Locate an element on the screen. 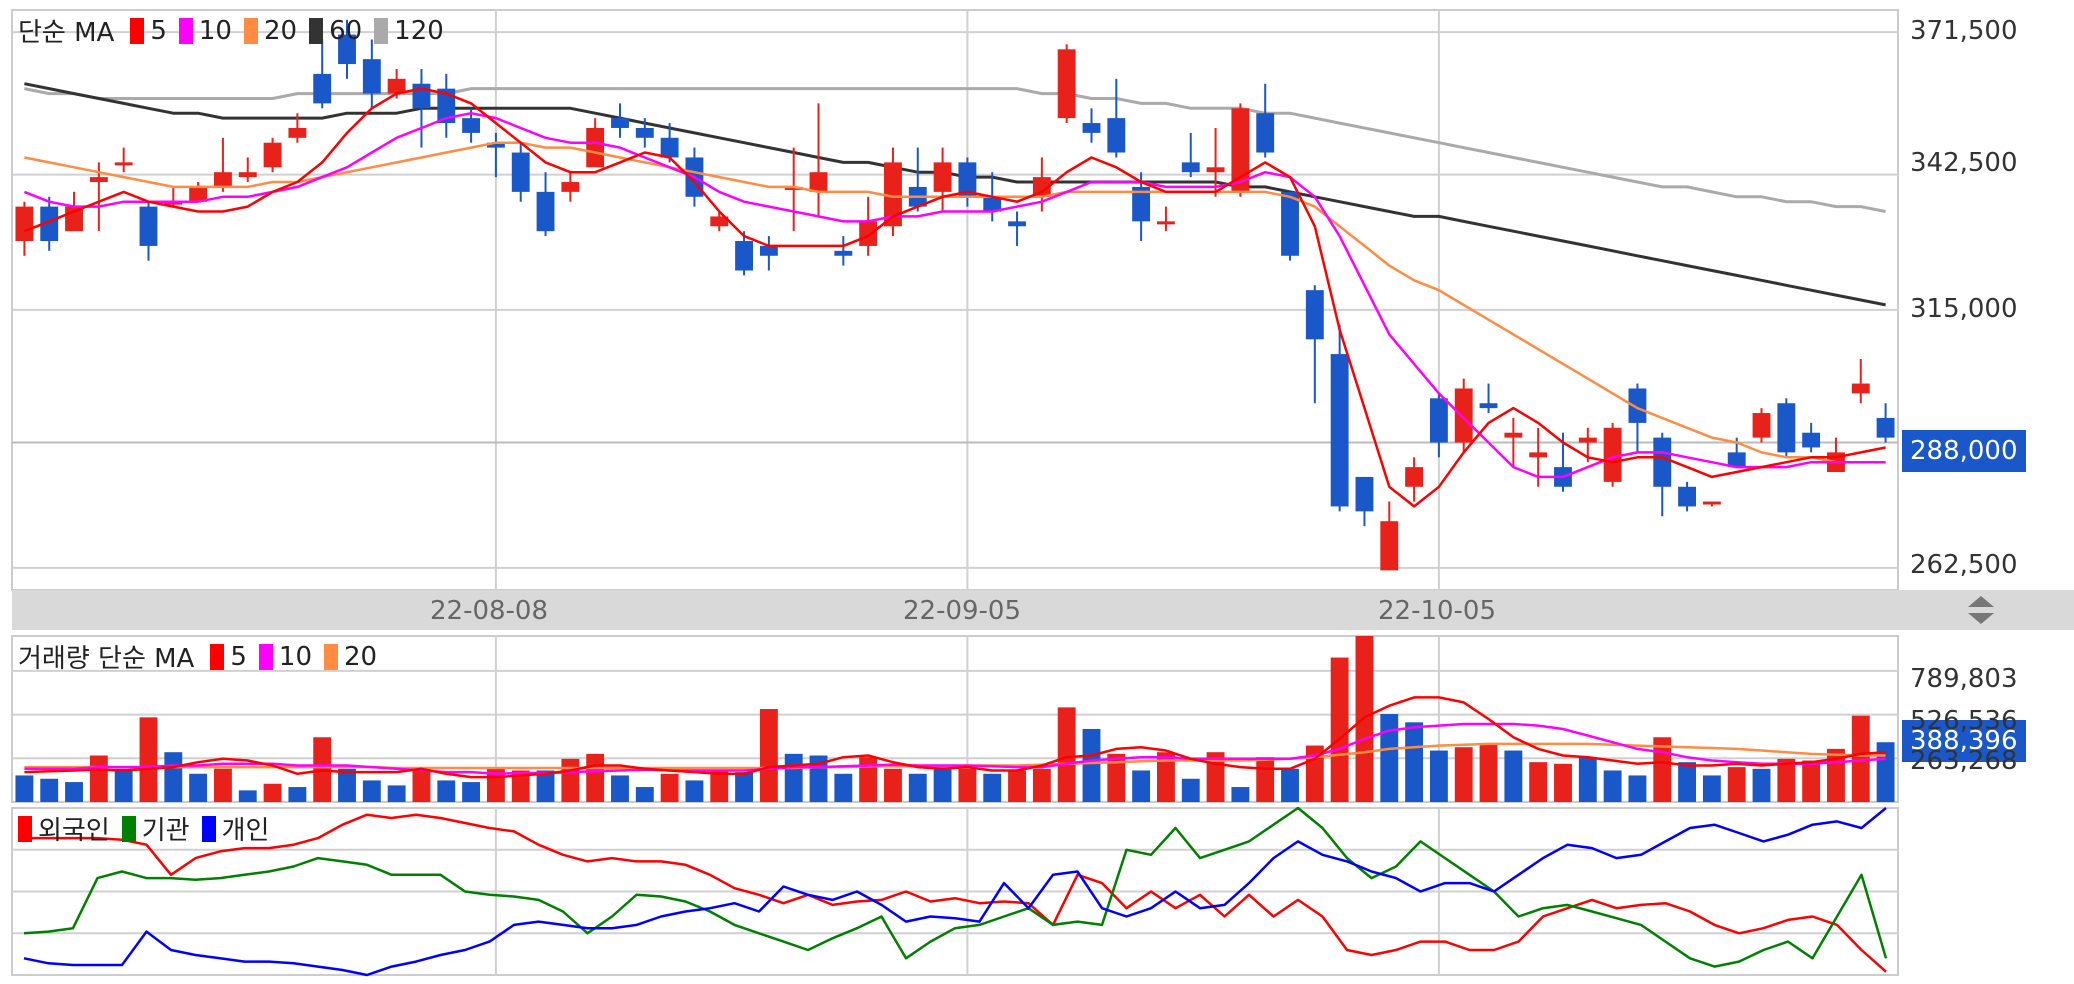 Image resolution: width=2074 pixels, height=984 pixels. ma60-label: 60 is located at coordinates (346, 30).